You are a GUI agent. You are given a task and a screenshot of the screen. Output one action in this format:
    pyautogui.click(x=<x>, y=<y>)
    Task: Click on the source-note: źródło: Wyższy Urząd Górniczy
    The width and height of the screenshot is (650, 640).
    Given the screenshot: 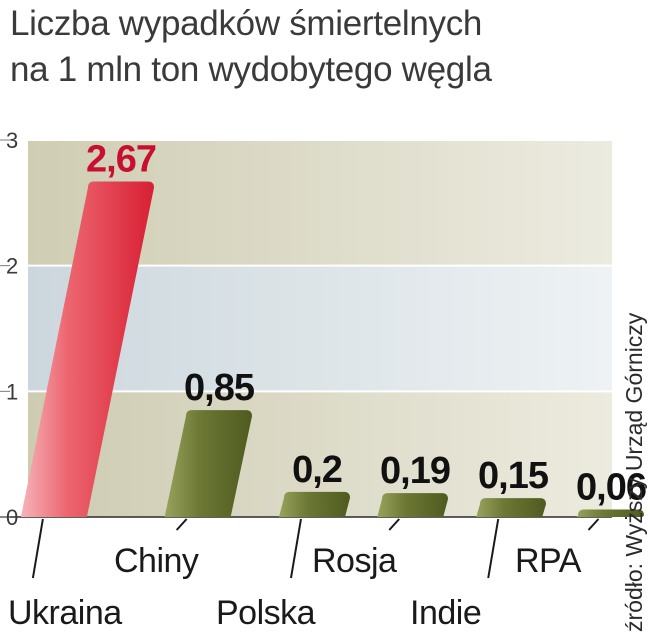 What is the action you would take?
    pyautogui.click(x=634, y=472)
    